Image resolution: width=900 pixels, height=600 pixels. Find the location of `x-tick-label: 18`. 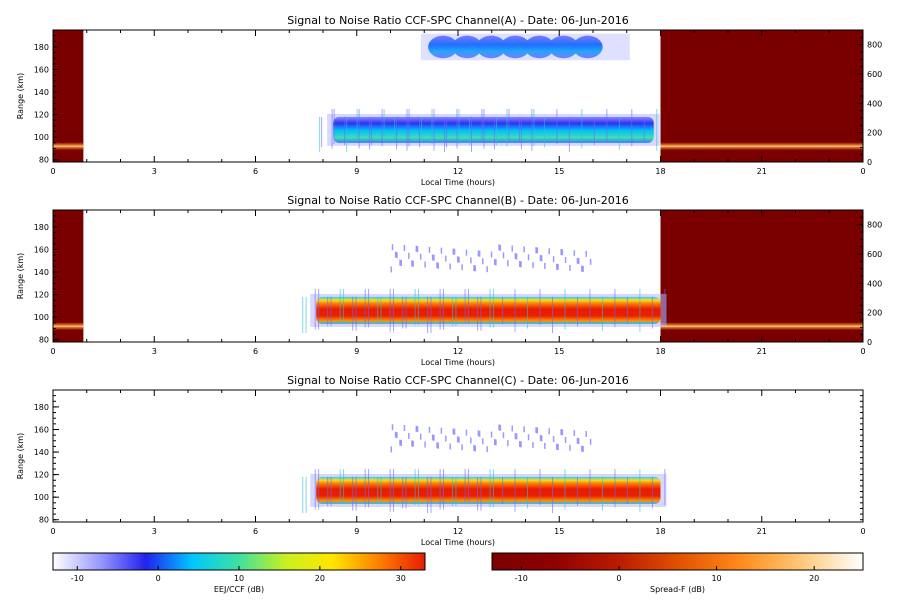

x-tick-label: 18 is located at coordinates (660, 171).